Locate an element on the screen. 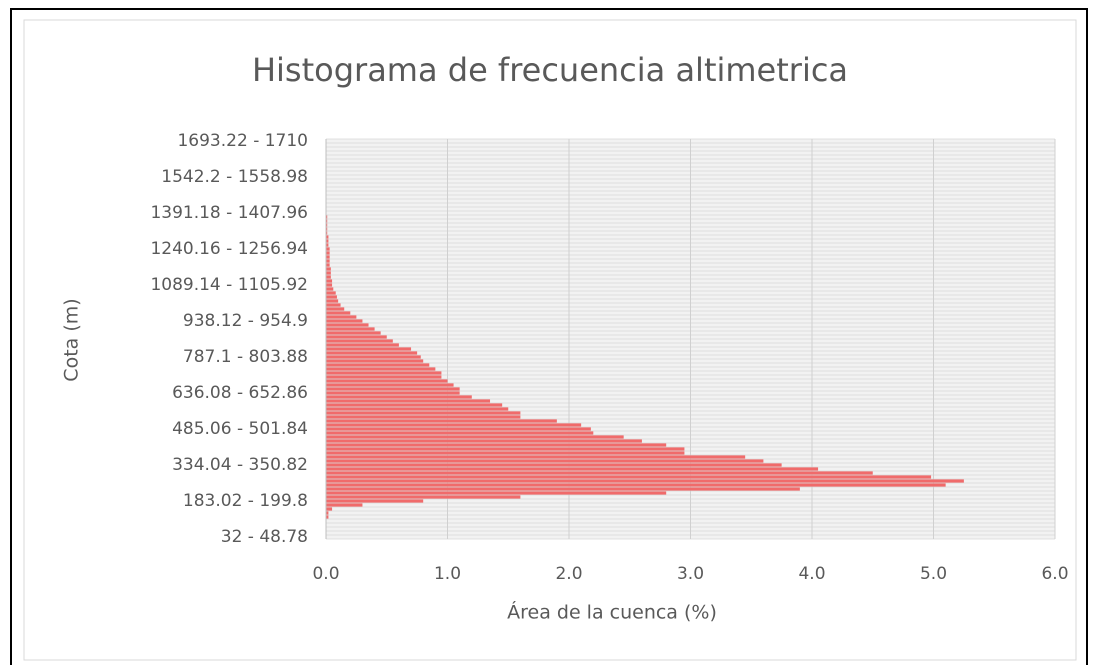 The image size is (1095, 669). x-axis-title: Área de la cuenca (%) is located at coordinates (612, 612).